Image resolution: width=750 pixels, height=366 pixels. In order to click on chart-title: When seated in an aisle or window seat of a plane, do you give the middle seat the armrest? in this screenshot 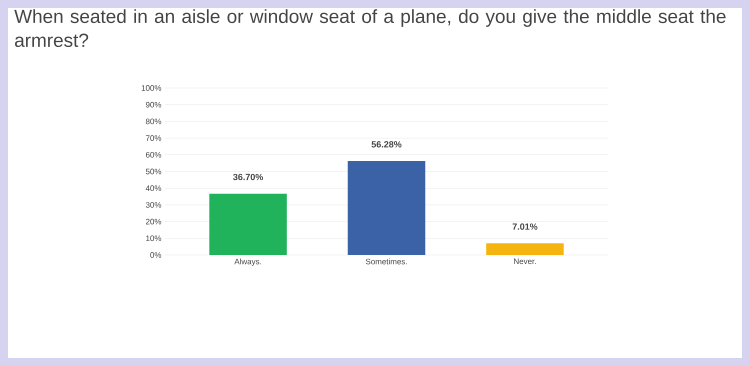, I will do `click(370, 28)`.